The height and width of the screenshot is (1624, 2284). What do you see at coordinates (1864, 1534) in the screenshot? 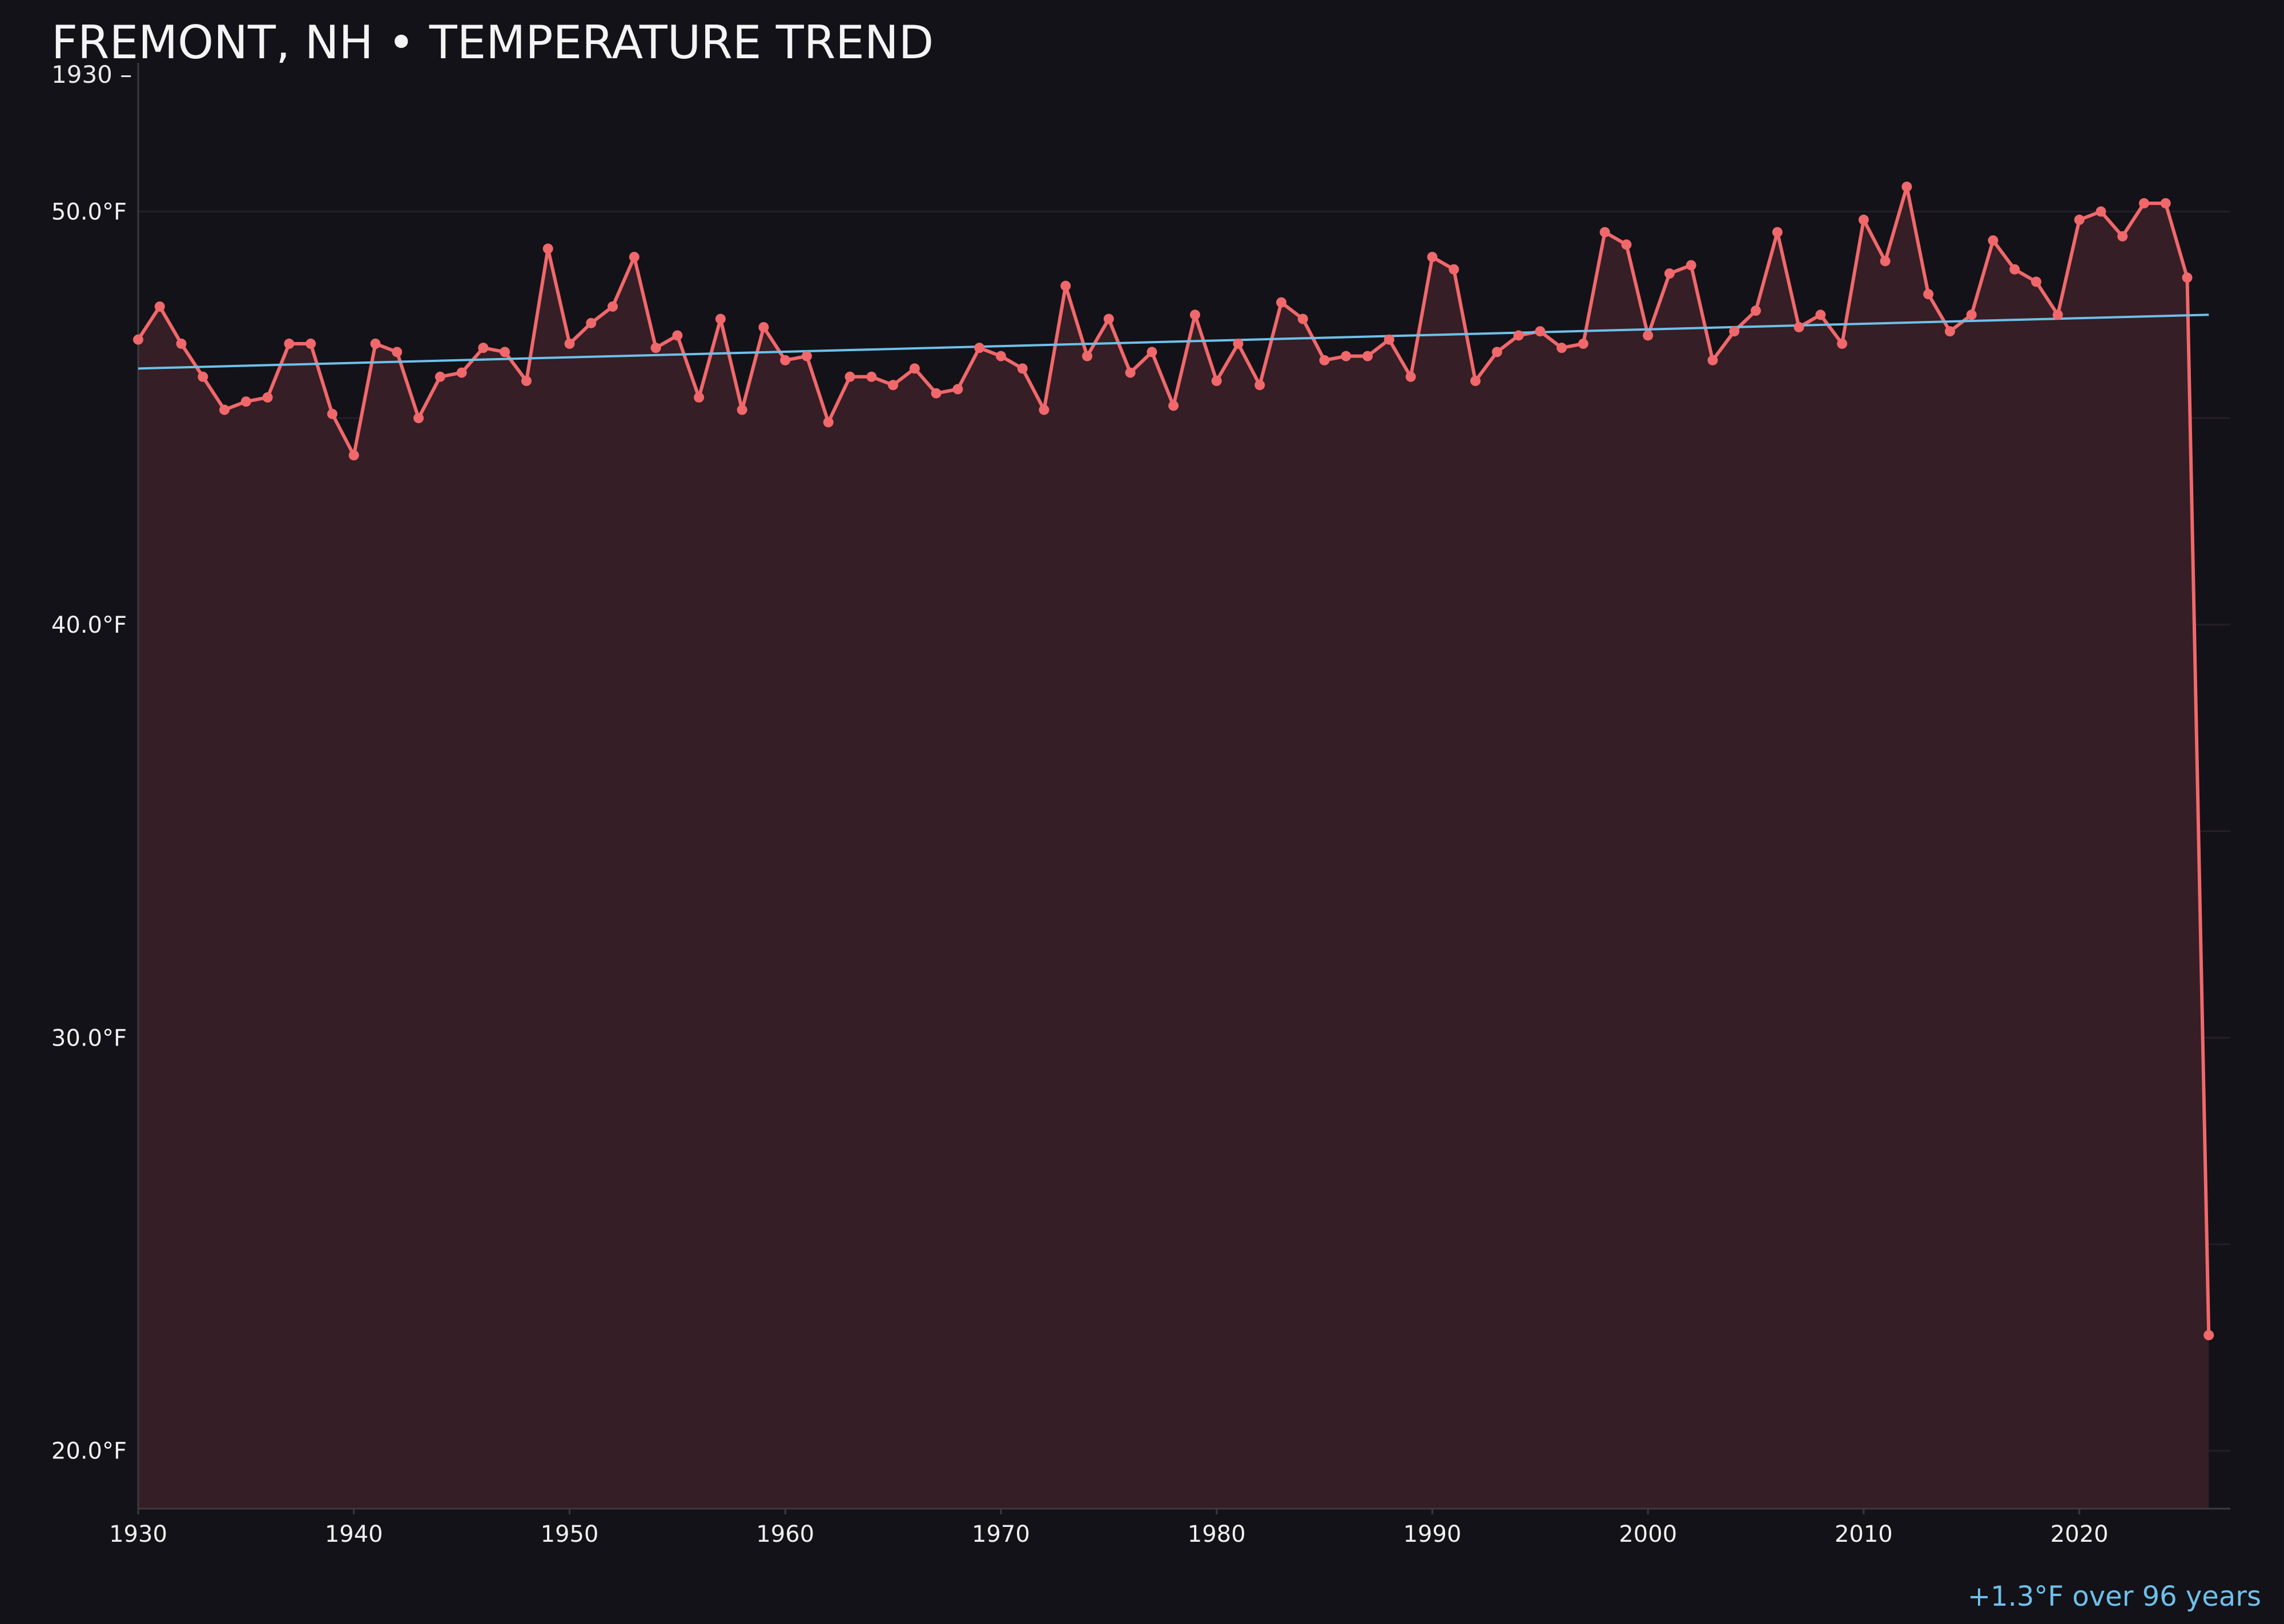
I see `x-tick-label: 2010` at bounding box center [1864, 1534].